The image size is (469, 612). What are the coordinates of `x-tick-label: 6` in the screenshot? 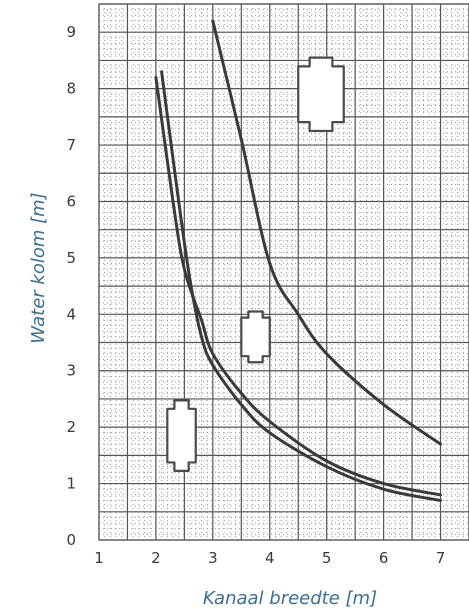 It's located at (384, 558).